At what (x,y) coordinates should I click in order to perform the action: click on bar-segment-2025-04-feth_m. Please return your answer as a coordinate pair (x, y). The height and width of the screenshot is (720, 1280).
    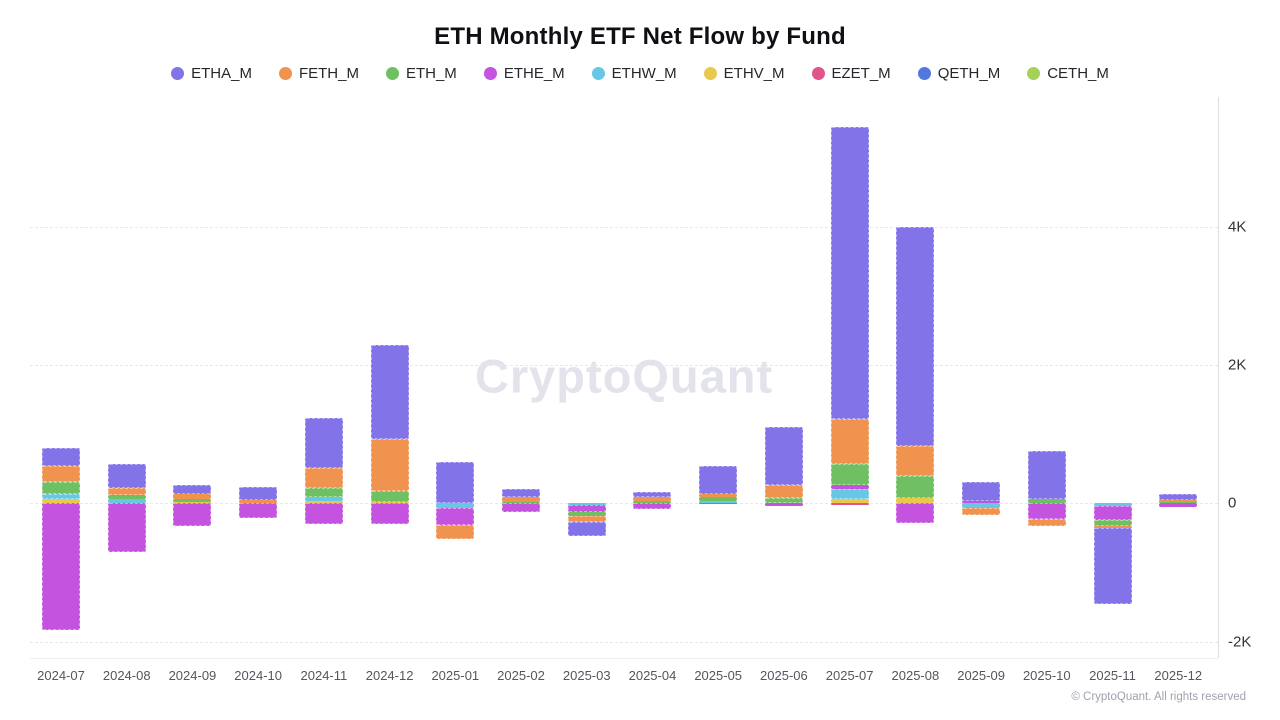
    Looking at the image, I should click on (652, 499).